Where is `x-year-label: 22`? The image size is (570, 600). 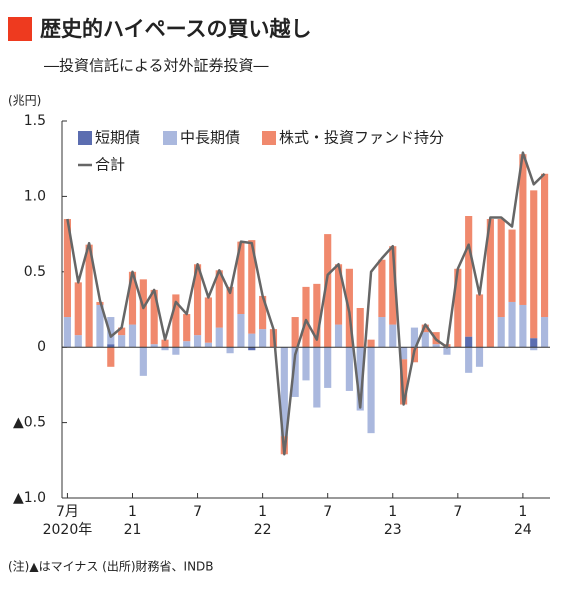 x-year-label: 22 is located at coordinates (263, 530).